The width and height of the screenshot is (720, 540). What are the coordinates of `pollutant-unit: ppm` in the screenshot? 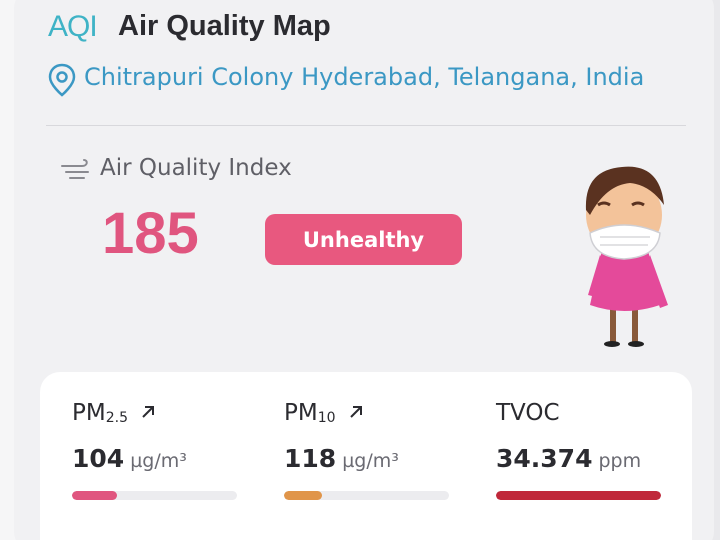 It's located at (620, 461).